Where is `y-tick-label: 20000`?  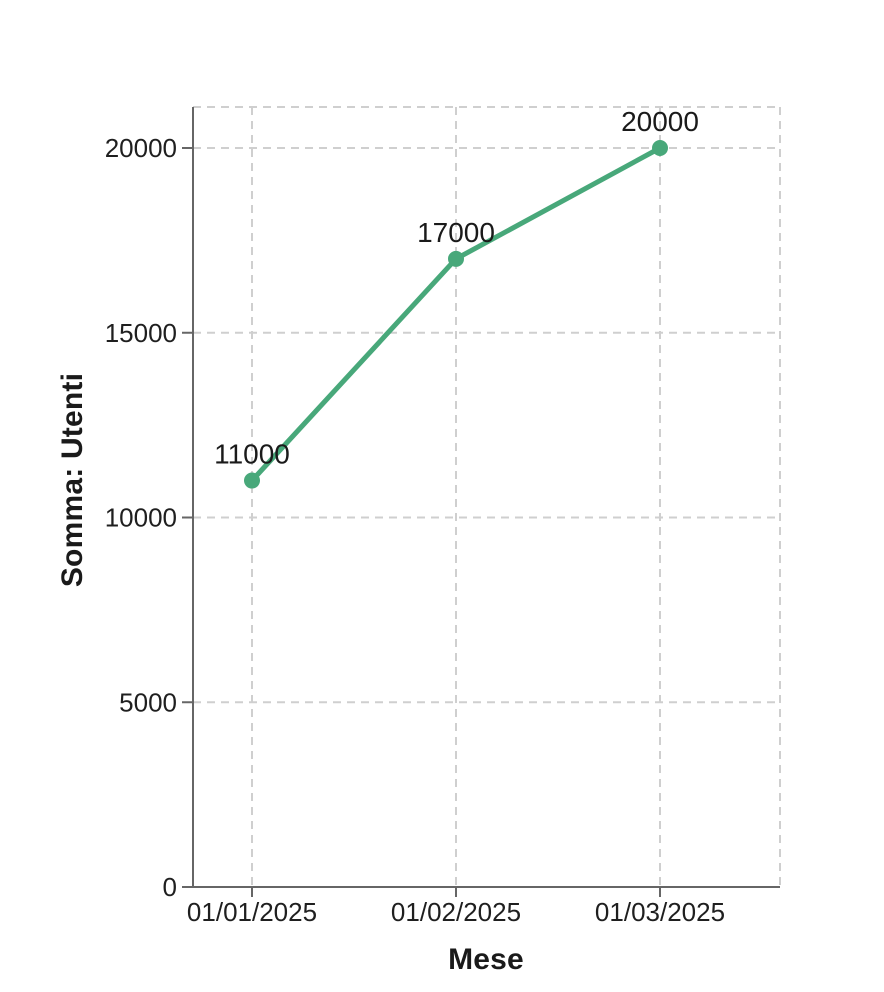 y-tick-label: 20000 is located at coordinates (141, 148).